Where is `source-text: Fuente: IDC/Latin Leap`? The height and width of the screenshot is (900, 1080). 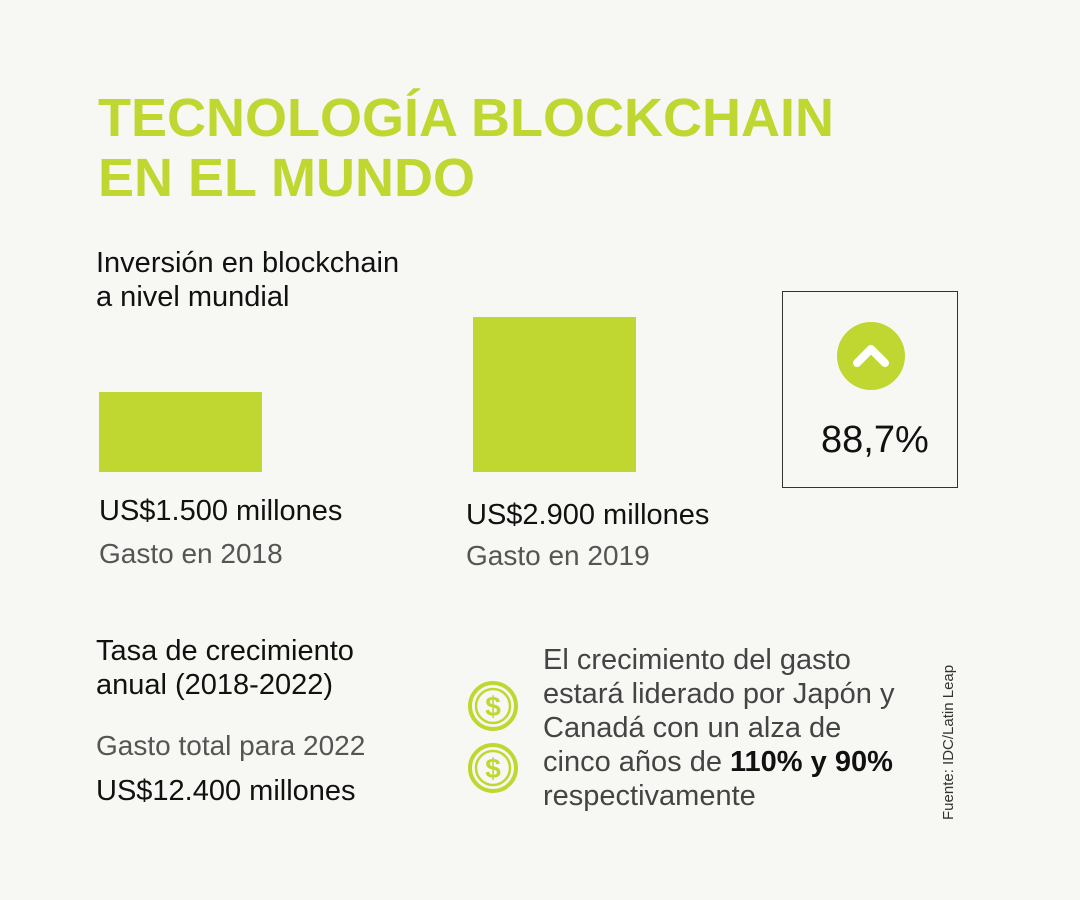 source-text: Fuente: IDC/Latin Leap is located at coordinates (948, 742).